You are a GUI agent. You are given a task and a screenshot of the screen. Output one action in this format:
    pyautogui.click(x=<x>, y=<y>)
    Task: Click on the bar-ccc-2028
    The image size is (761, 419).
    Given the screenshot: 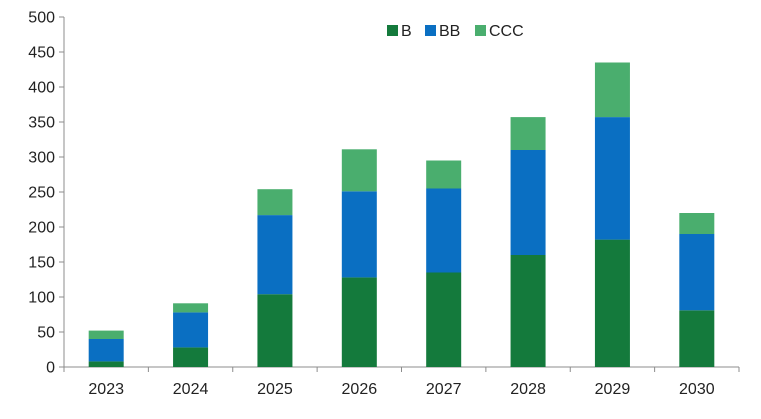 What is the action you would take?
    pyautogui.click(x=528, y=133)
    